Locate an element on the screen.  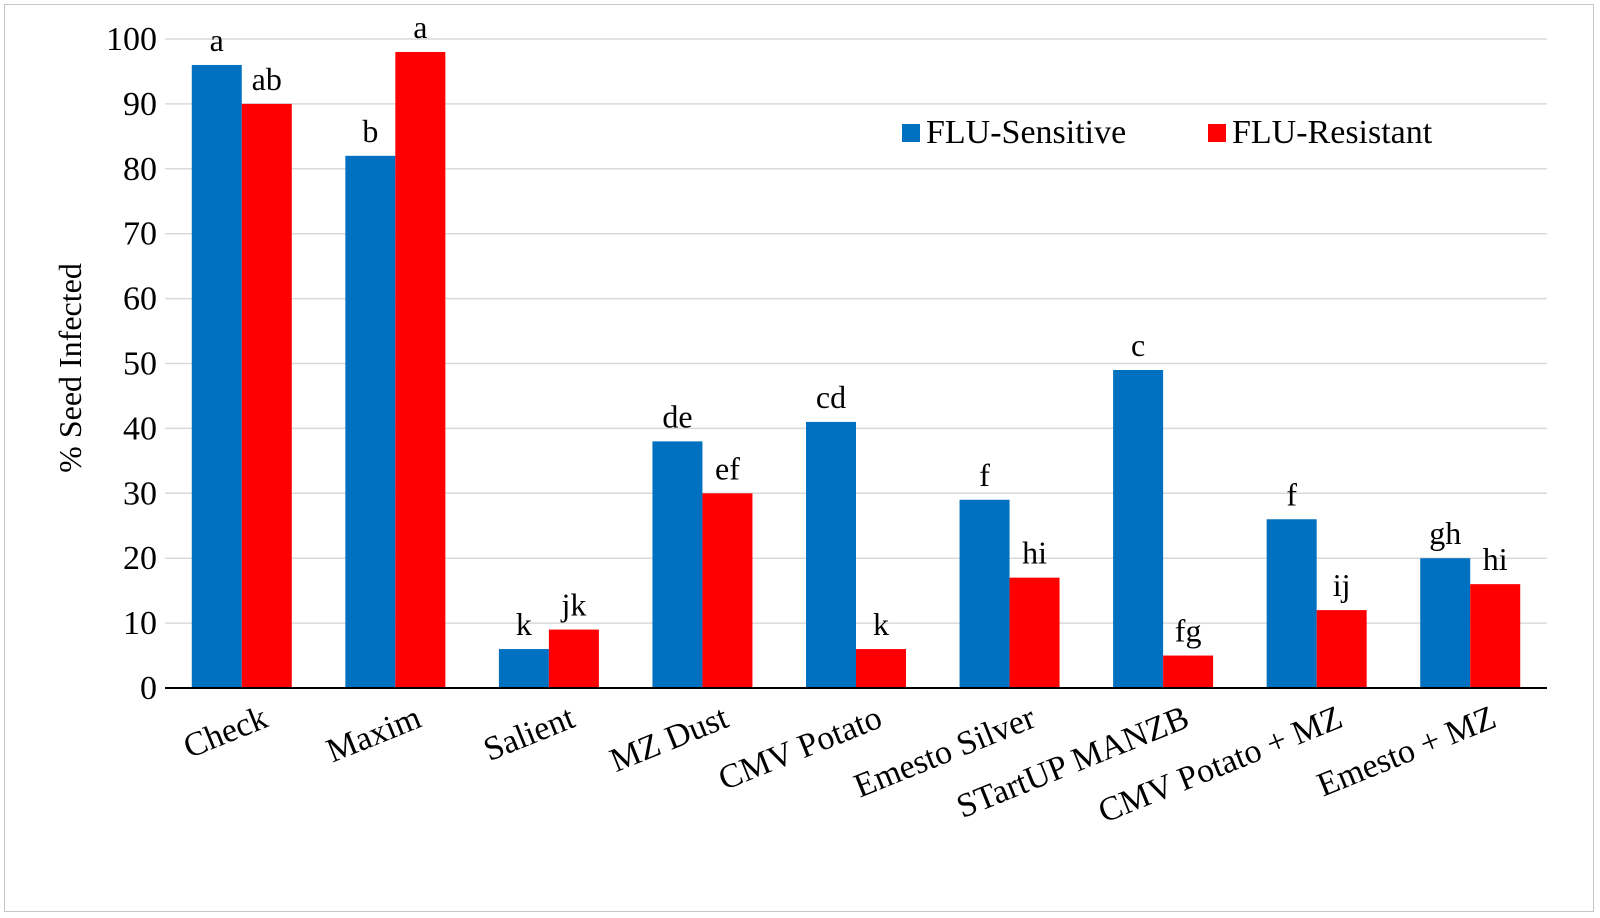
y-tick-label: 80 is located at coordinates (140, 169).